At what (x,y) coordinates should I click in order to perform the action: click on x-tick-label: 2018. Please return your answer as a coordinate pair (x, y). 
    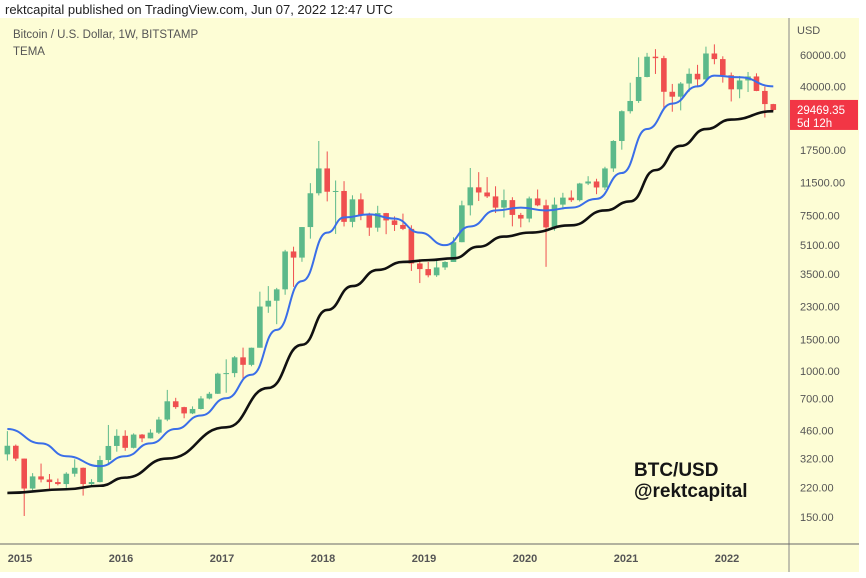
    Looking at the image, I should click on (323, 559).